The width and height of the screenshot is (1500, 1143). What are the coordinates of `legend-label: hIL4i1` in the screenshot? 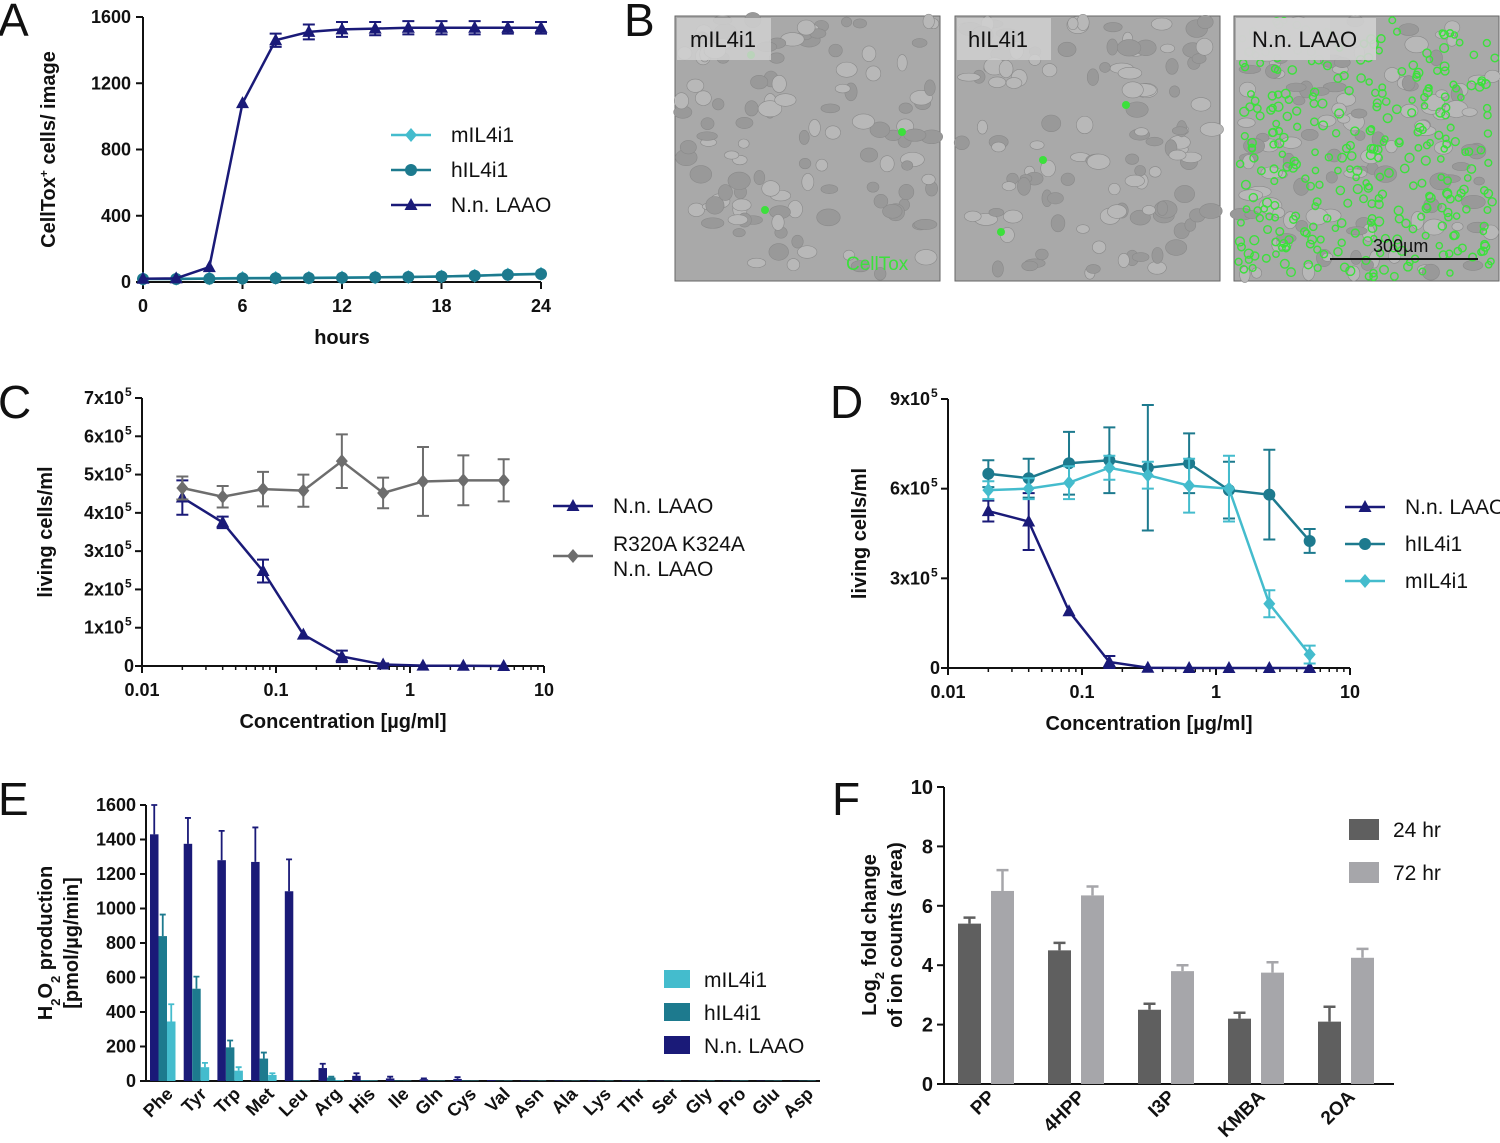 It's located at (1433, 544).